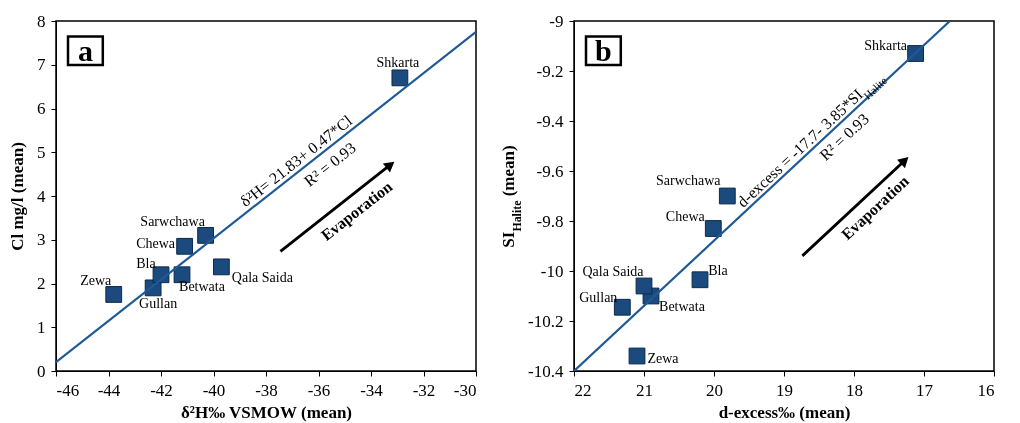 The height and width of the screenshot is (423, 1020). I want to click on y-tick-label: 2, so click(41, 283).